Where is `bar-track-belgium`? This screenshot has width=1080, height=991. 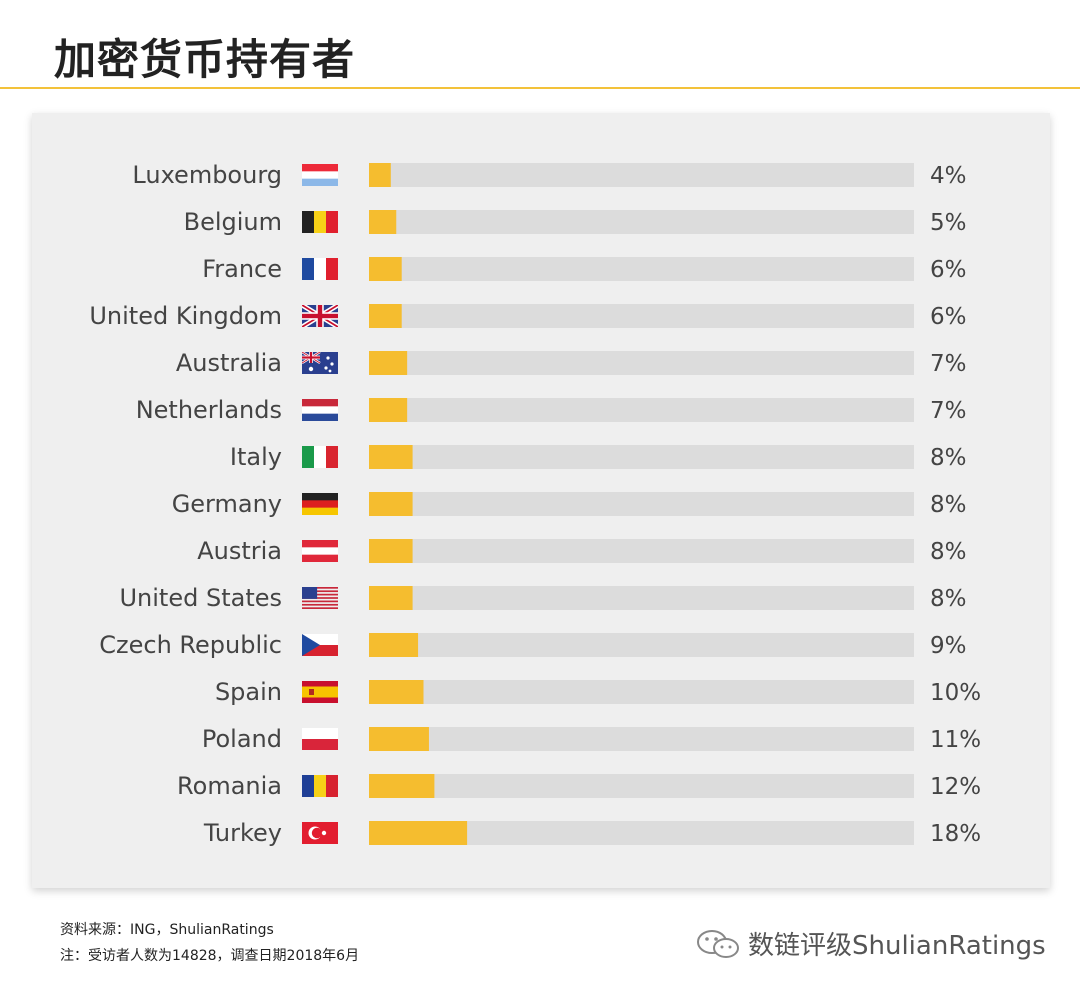 bar-track-belgium is located at coordinates (641, 222).